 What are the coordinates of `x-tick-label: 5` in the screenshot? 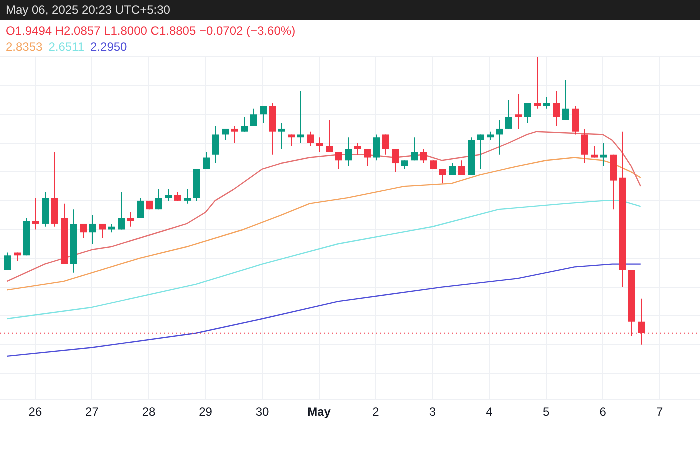 It's located at (546, 412).